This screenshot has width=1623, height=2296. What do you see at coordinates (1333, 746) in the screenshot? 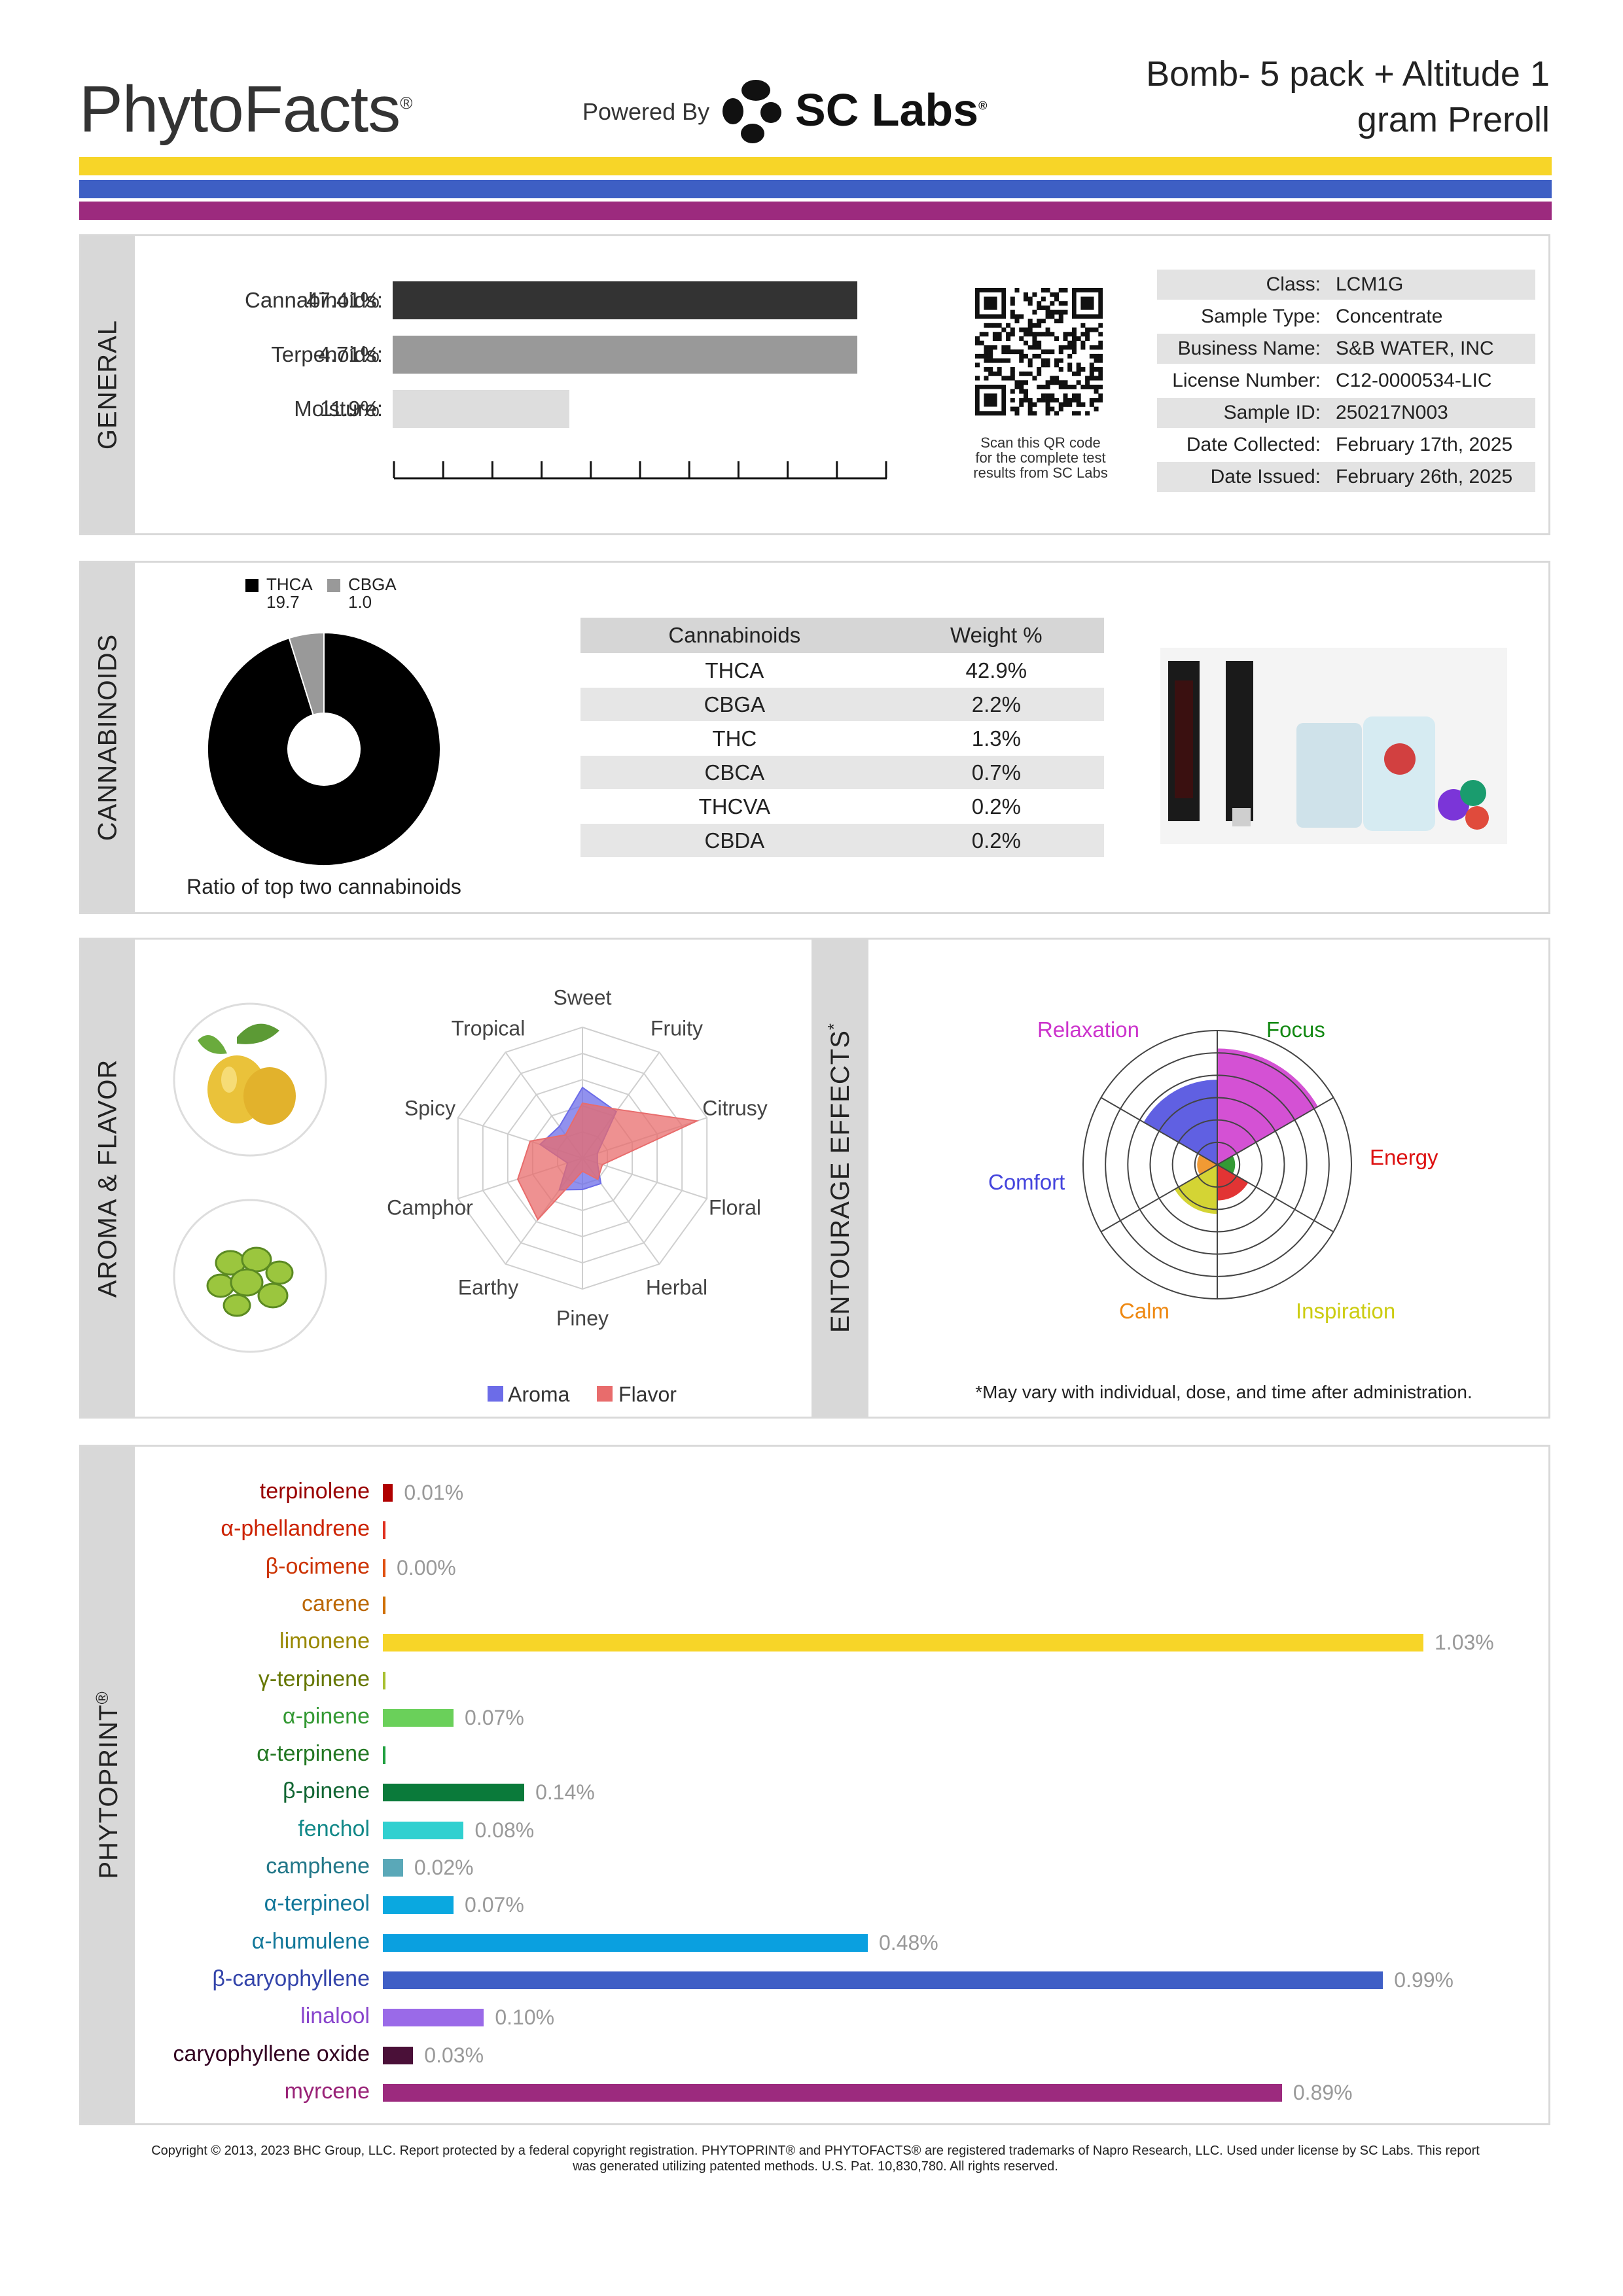
I see `product-photo` at bounding box center [1333, 746].